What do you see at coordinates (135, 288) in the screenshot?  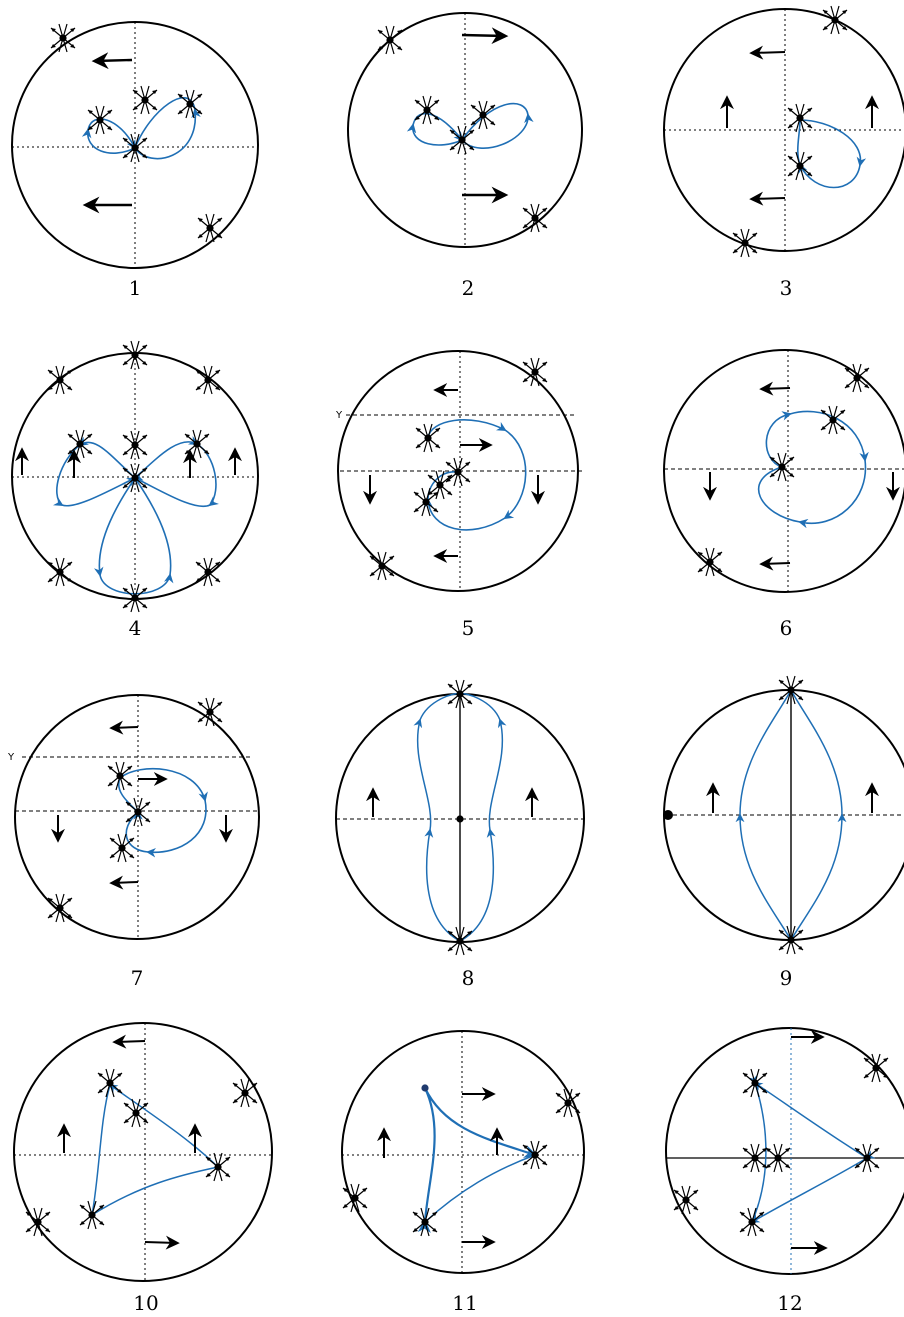 I see `panel-label: 1` at bounding box center [135, 288].